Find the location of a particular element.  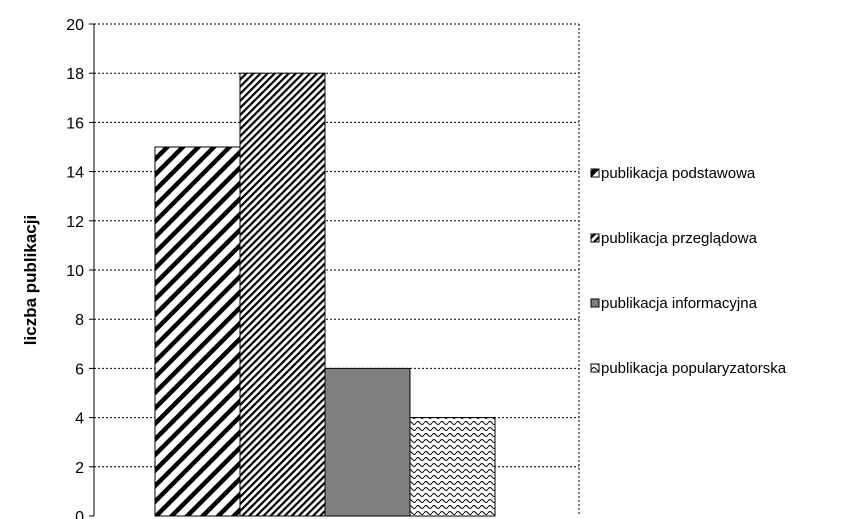

bar-publikacja-przeglądowa is located at coordinates (282, 294).